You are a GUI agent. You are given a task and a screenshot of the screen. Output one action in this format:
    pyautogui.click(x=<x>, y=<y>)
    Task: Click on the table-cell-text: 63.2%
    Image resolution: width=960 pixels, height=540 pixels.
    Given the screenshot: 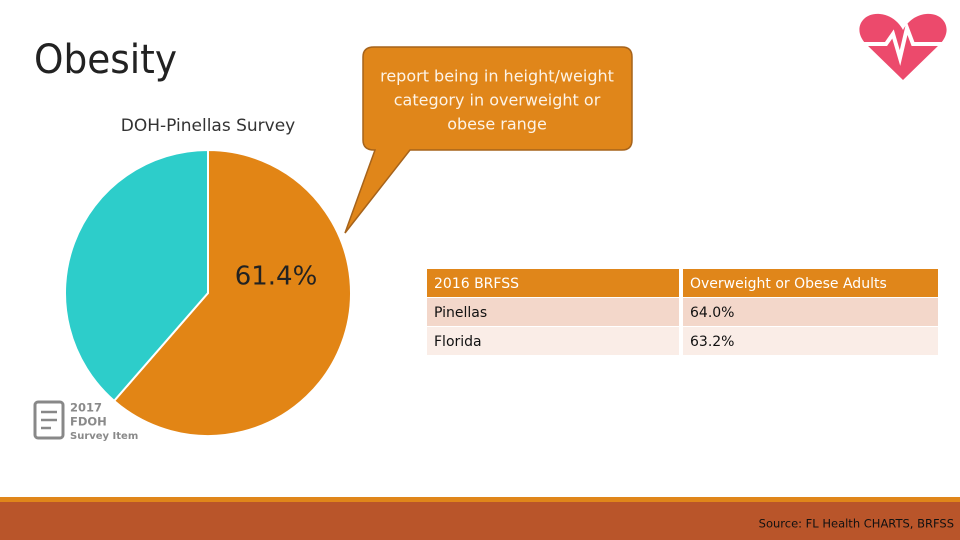 What is the action you would take?
    pyautogui.click(x=712, y=342)
    